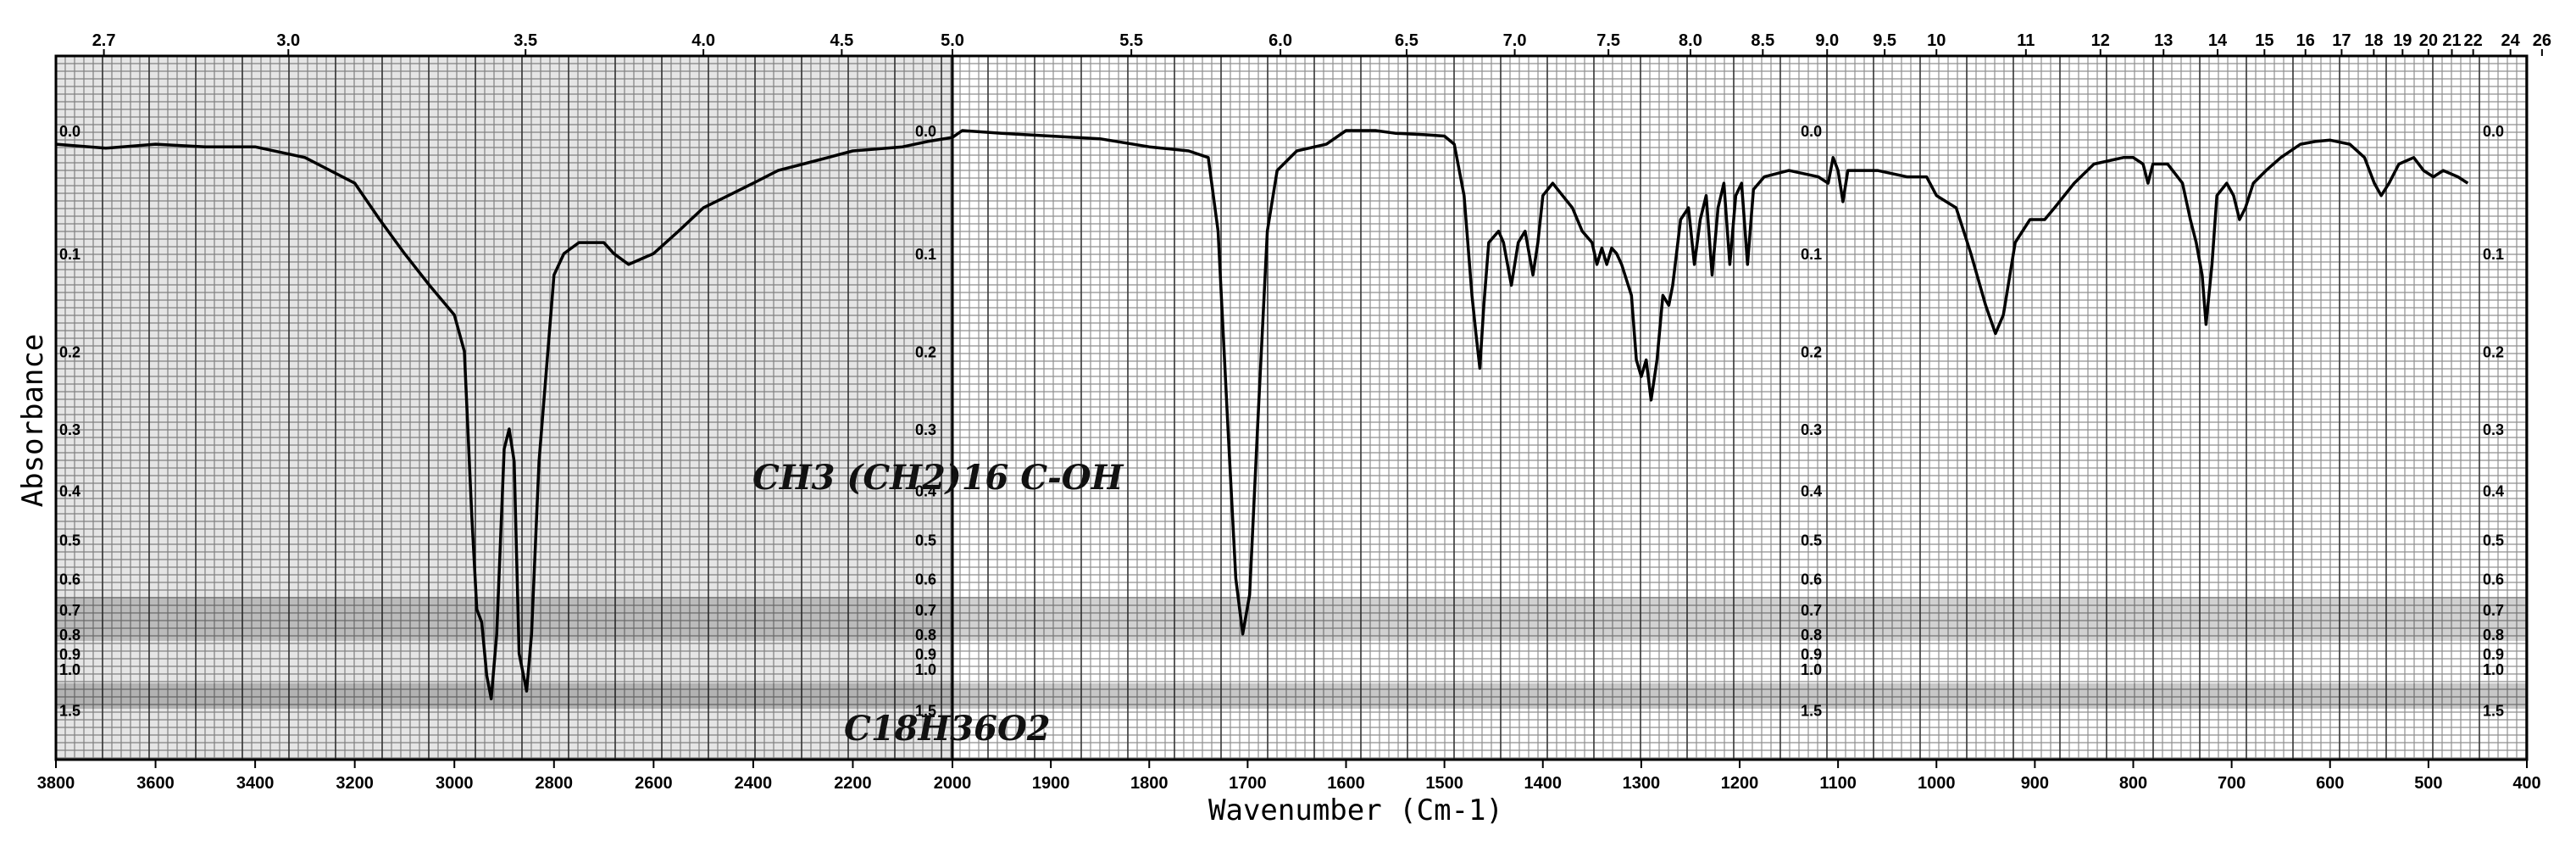  Describe the element at coordinates (953, 783) in the screenshot. I see `bottom-tick-label: 2000` at that location.